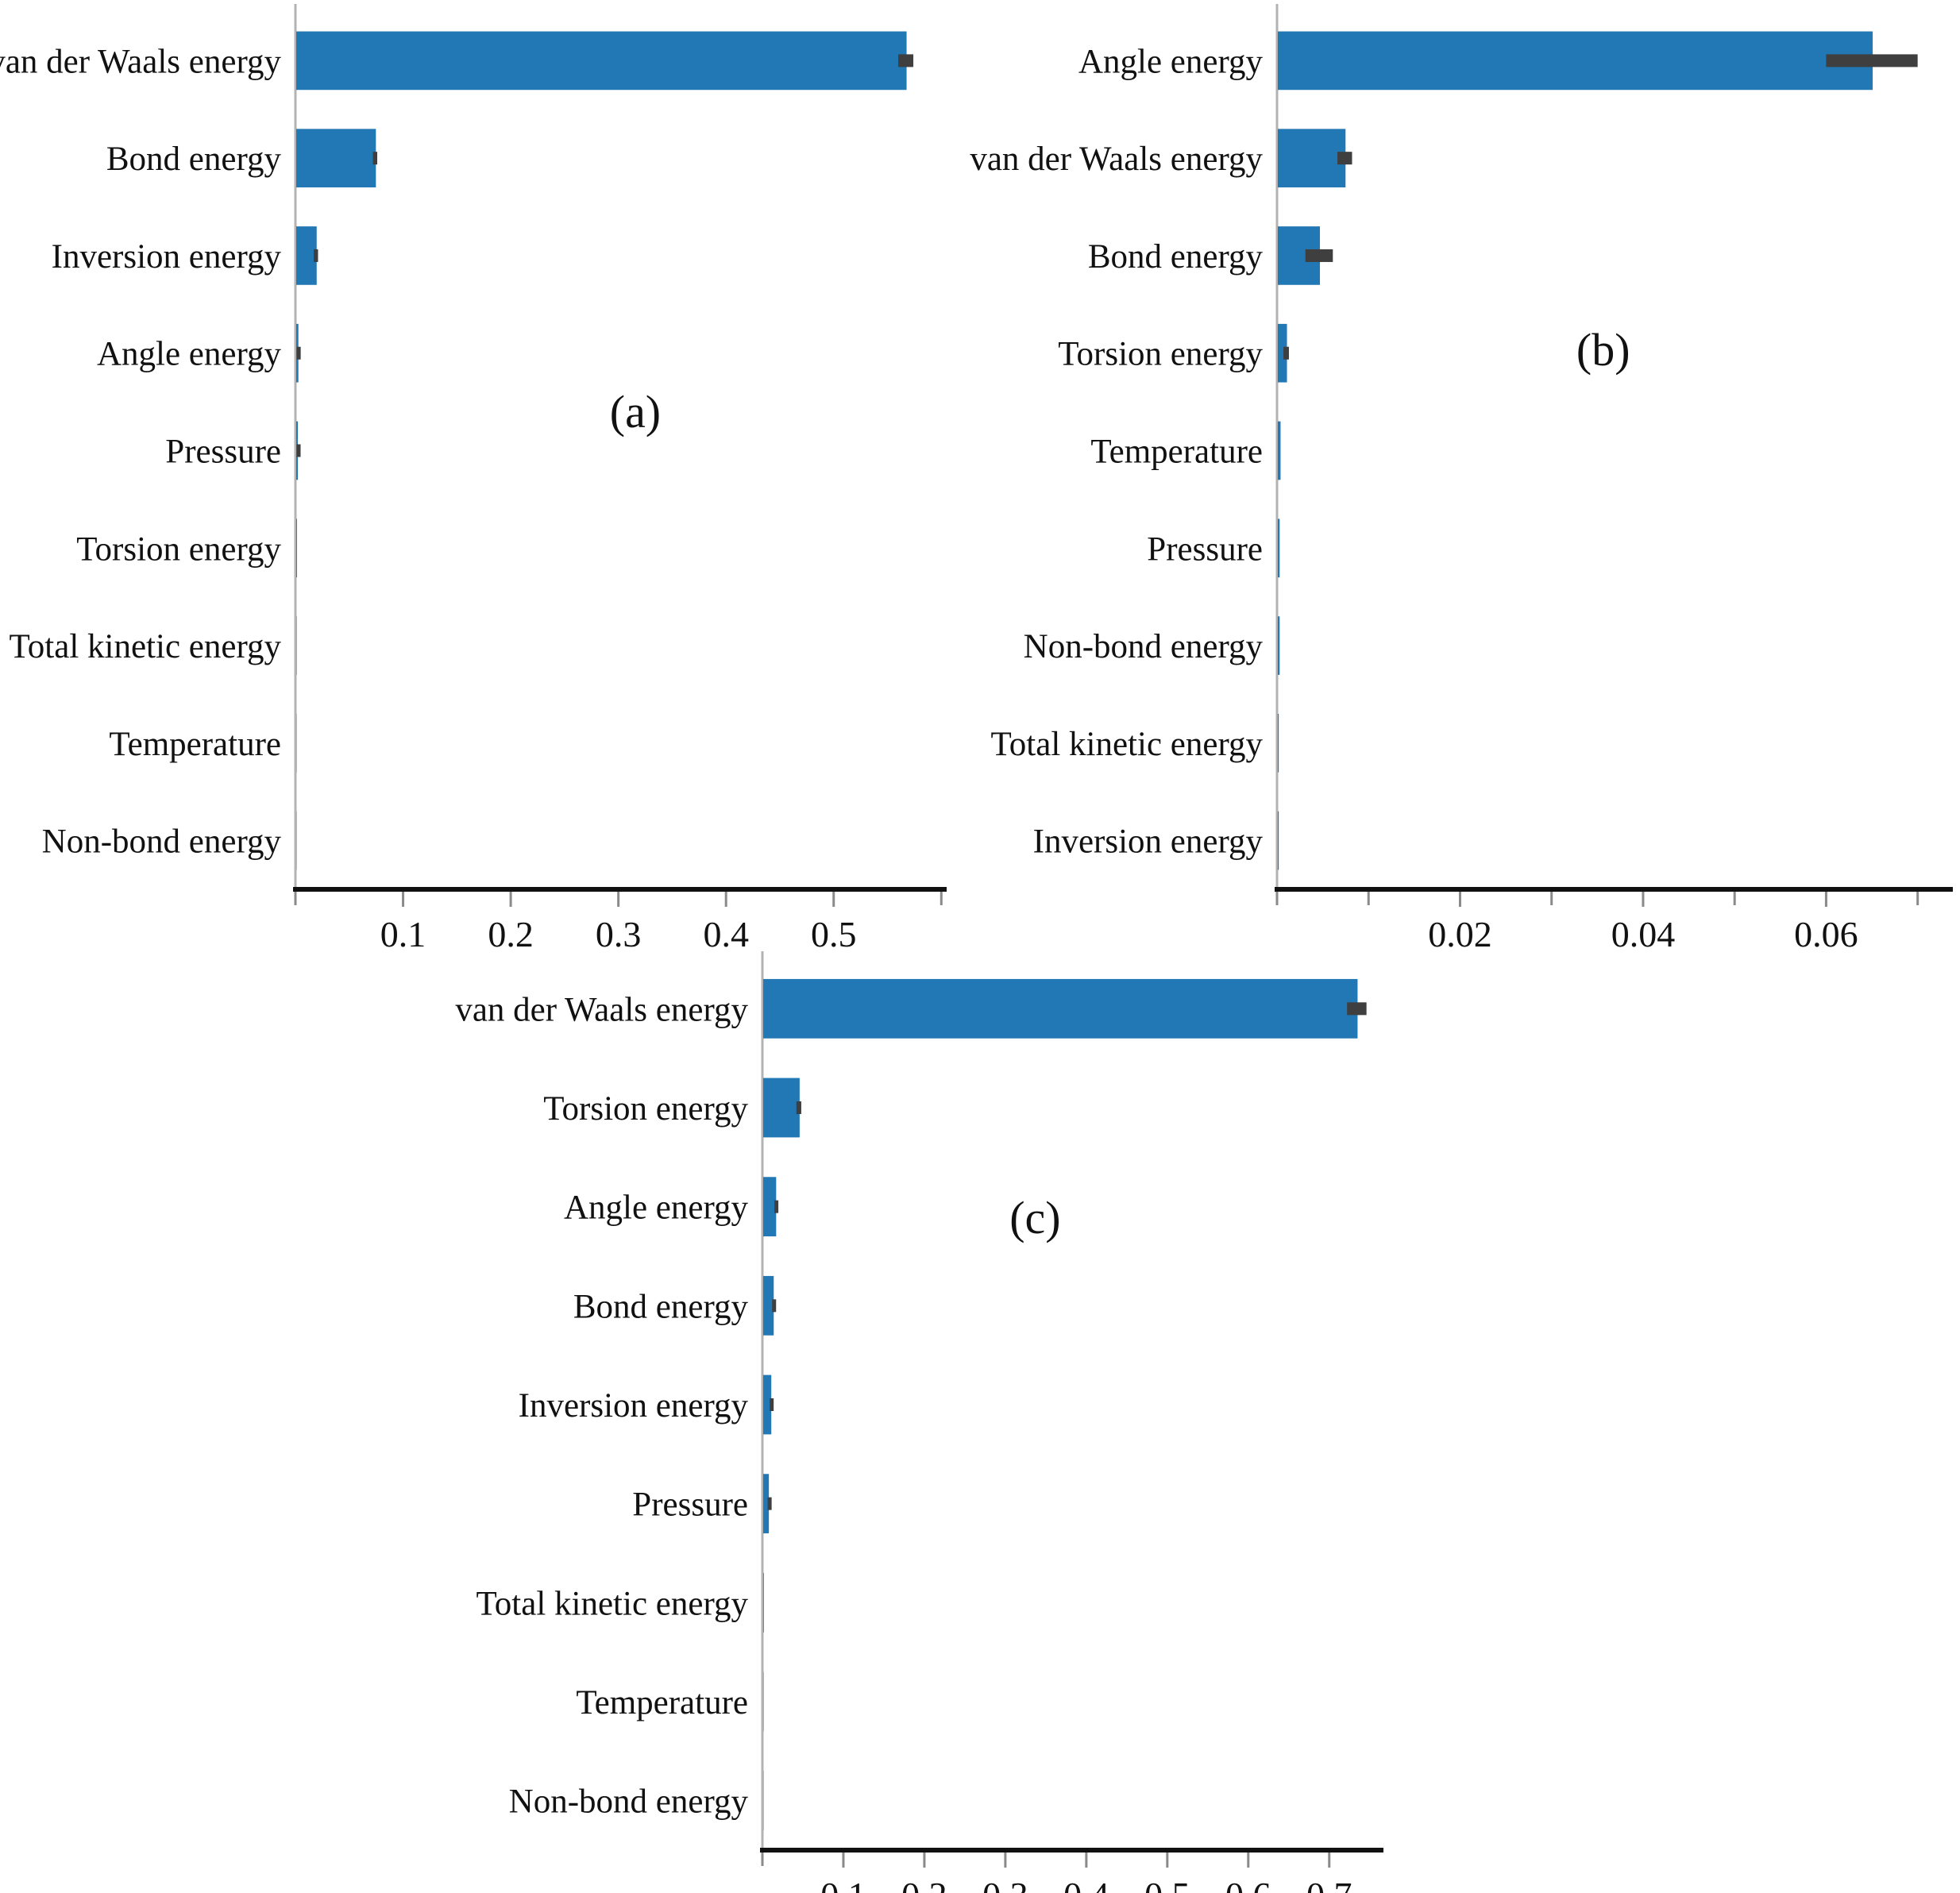  What do you see at coordinates (1826, 934) in the screenshot?
I see `x-tick-label: 0.06` at bounding box center [1826, 934].